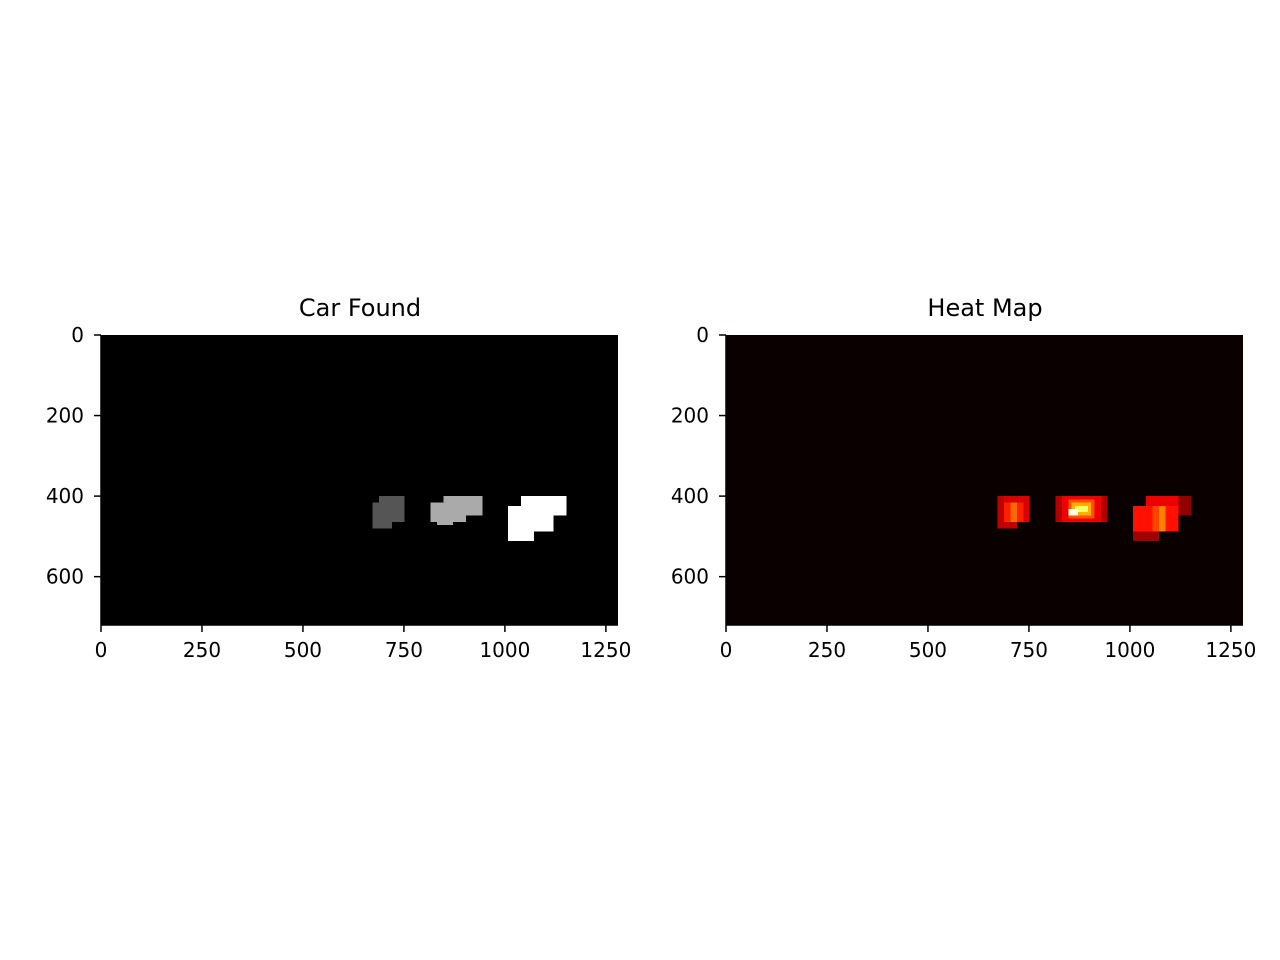 This screenshot has width=1280, height=960. I want to click on panel-title: Heat Map, so click(984, 308).